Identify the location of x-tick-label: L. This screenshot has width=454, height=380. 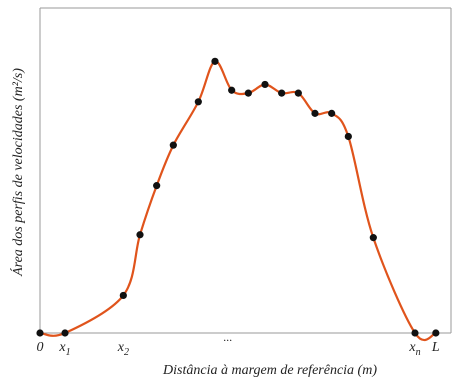
(435, 347).